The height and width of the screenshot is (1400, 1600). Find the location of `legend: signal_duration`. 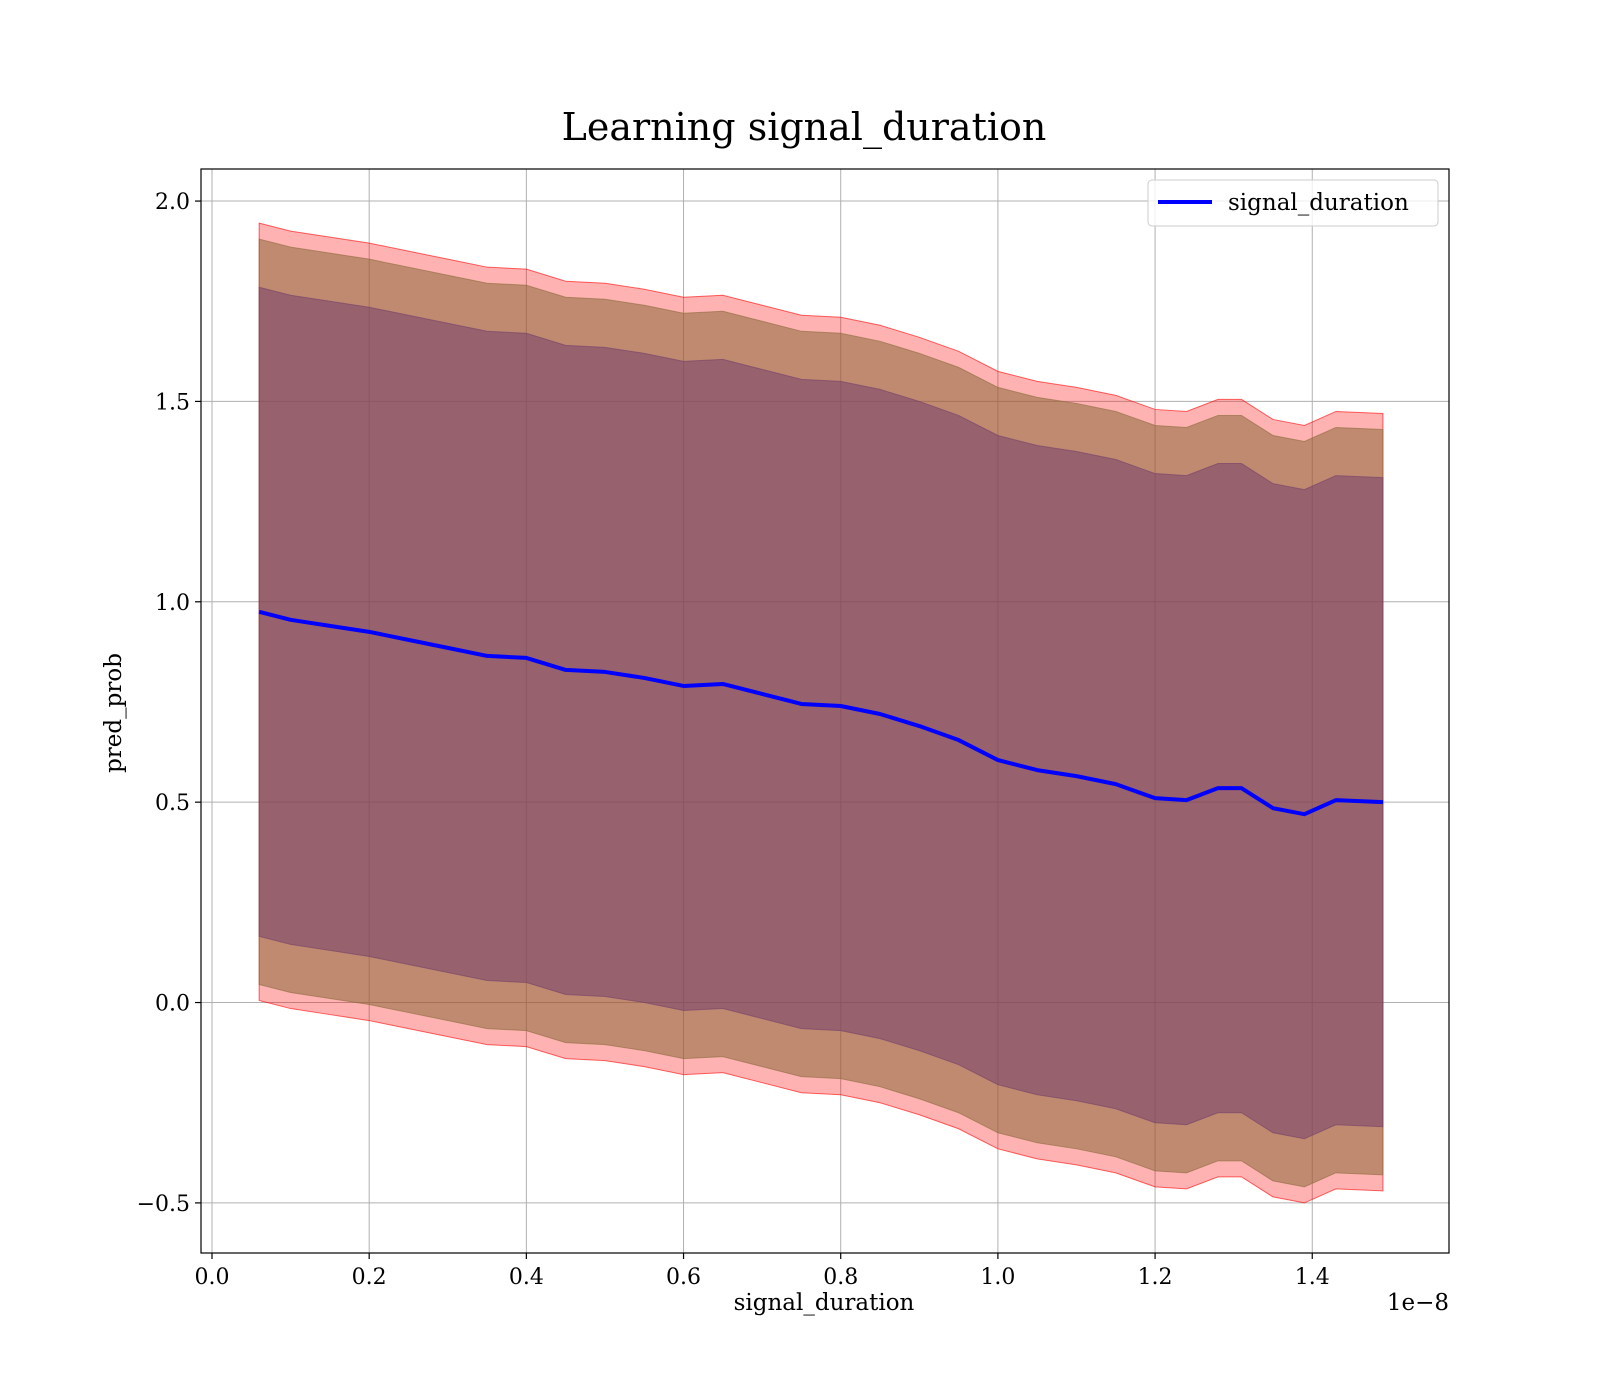

legend: signal_duration is located at coordinates (1293, 203).